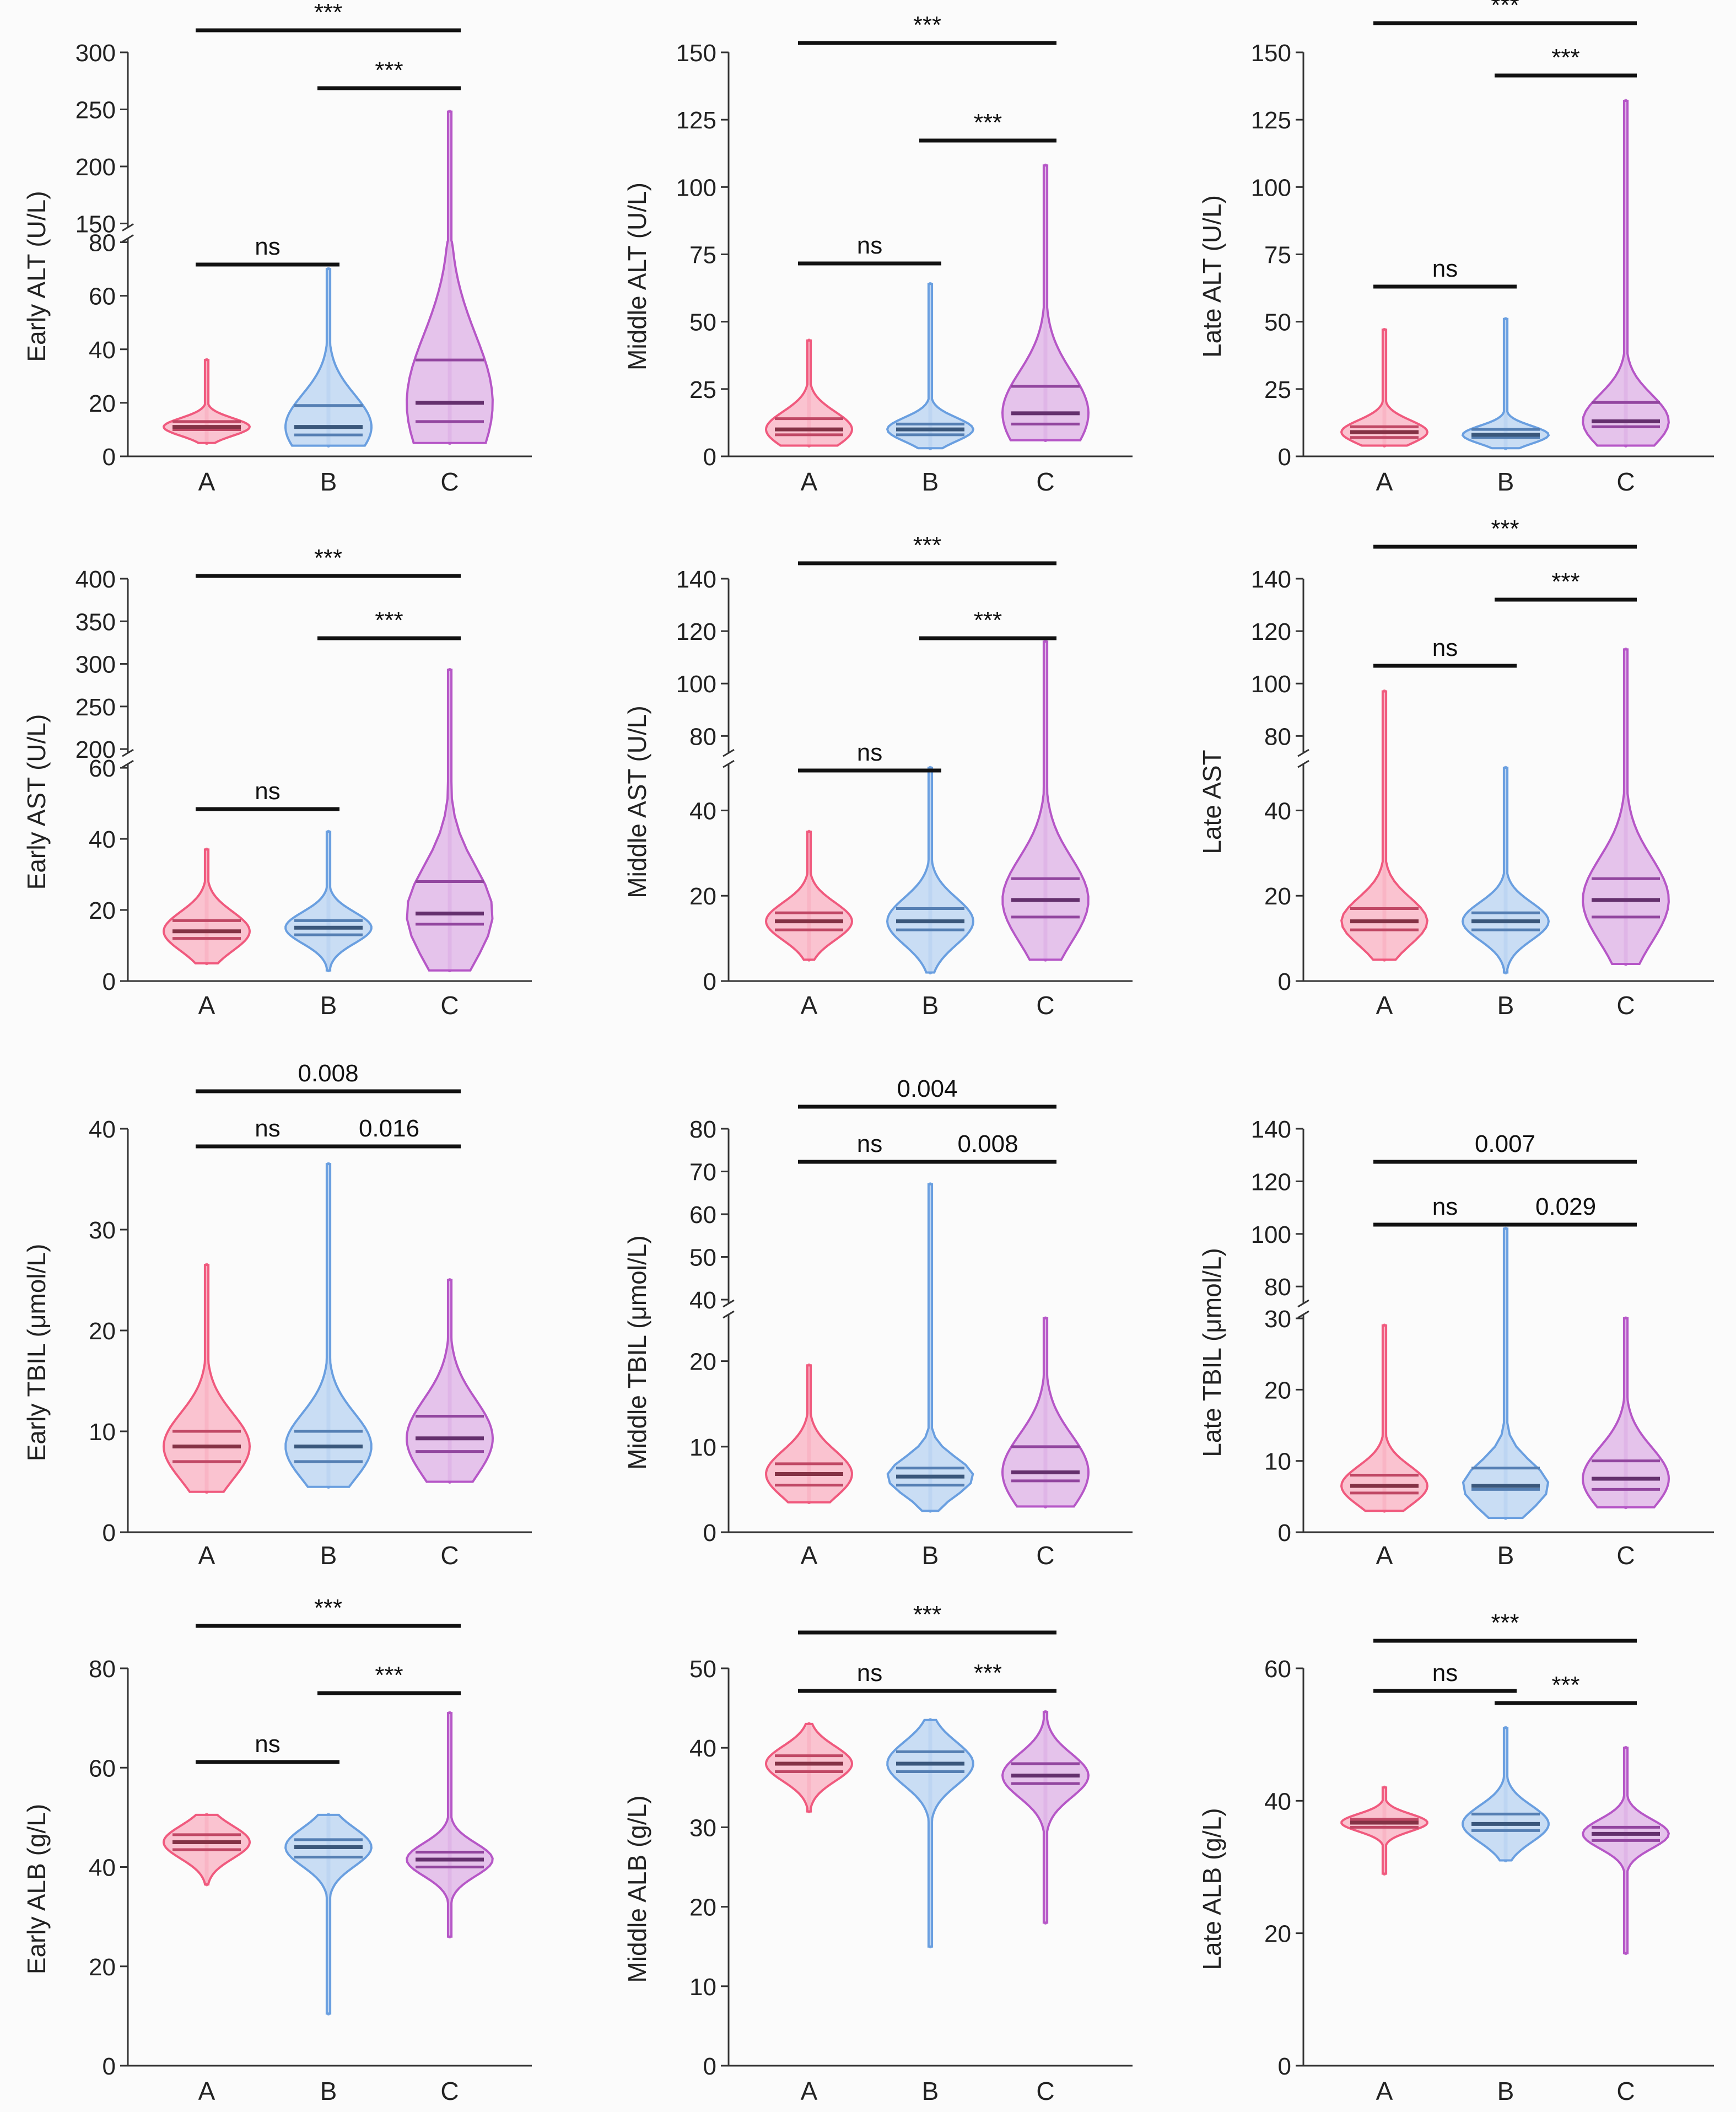  Describe the element at coordinates (36, 1889) in the screenshot. I see `y-axis-title: Early ALB (g/L)` at that location.